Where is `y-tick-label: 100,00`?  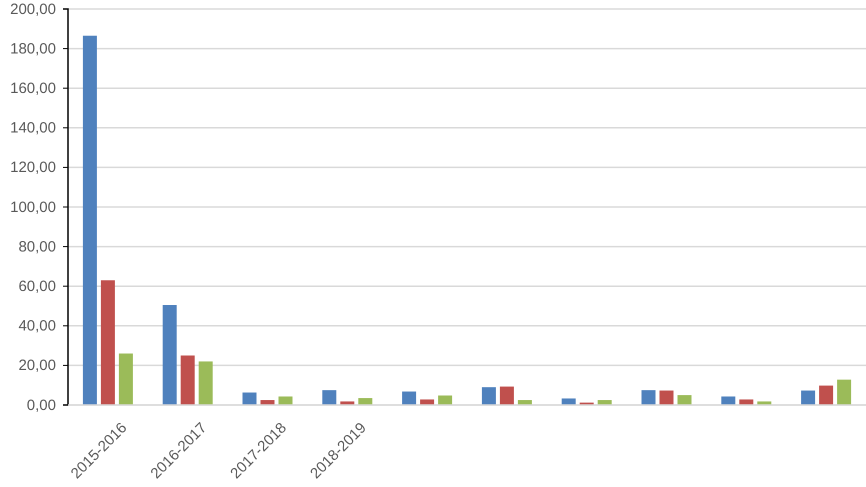 y-tick-label: 100,00 is located at coordinates (33, 207).